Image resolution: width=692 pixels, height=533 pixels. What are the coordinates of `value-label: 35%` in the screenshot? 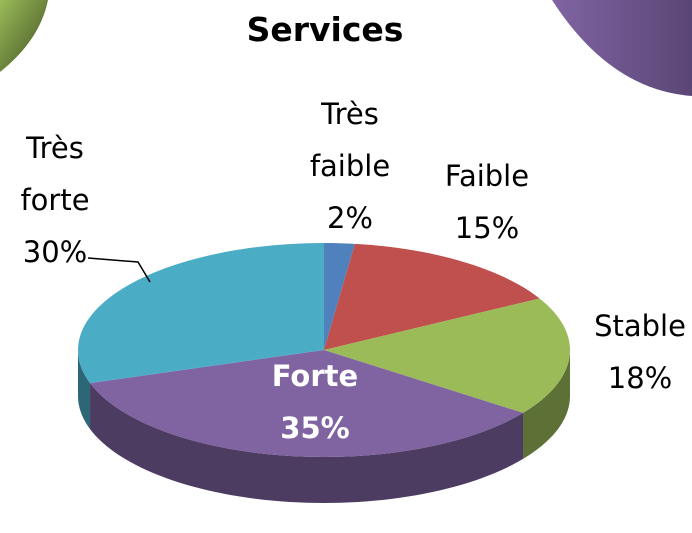 It's located at (315, 428).